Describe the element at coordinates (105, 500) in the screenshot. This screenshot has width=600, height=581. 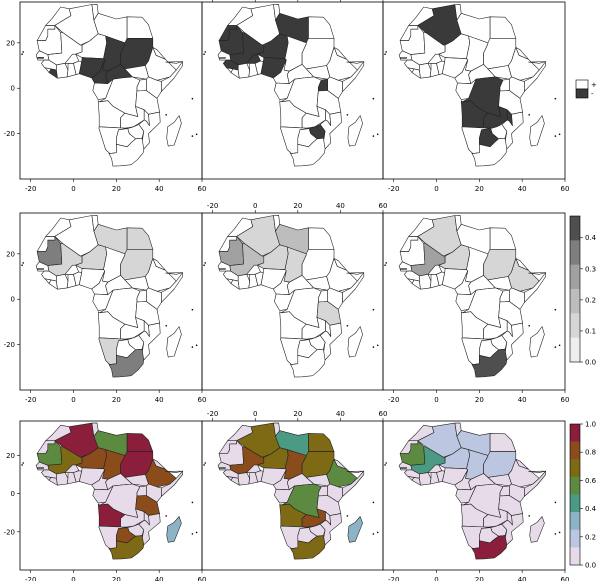
I see `map-panel-r3-c1: -20 0 20 40 60 20 0 -20` at that location.